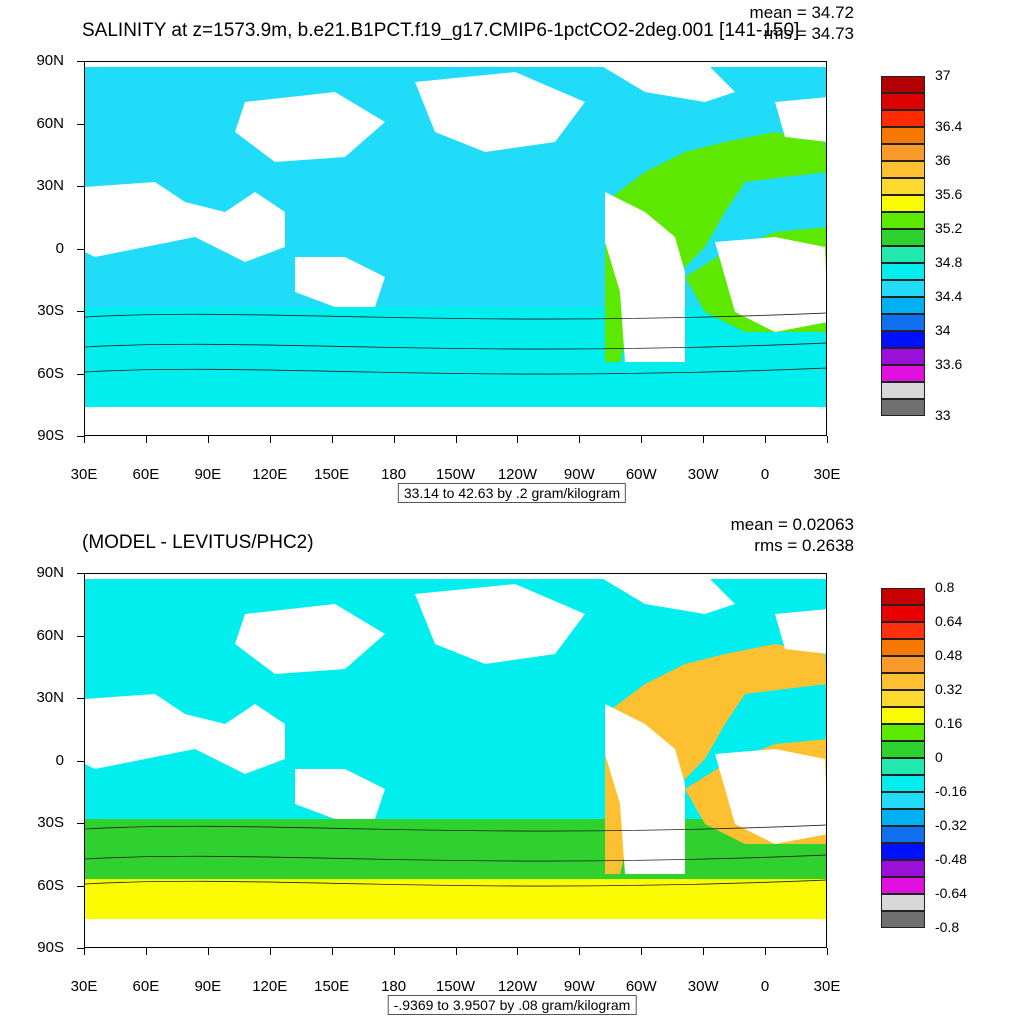 The height and width of the screenshot is (1024, 1024). What do you see at coordinates (198, 542) in the screenshot?
I see `panel-title: (MODEL - LEVITUS/PHC2)` at bounding box center [198, 542].